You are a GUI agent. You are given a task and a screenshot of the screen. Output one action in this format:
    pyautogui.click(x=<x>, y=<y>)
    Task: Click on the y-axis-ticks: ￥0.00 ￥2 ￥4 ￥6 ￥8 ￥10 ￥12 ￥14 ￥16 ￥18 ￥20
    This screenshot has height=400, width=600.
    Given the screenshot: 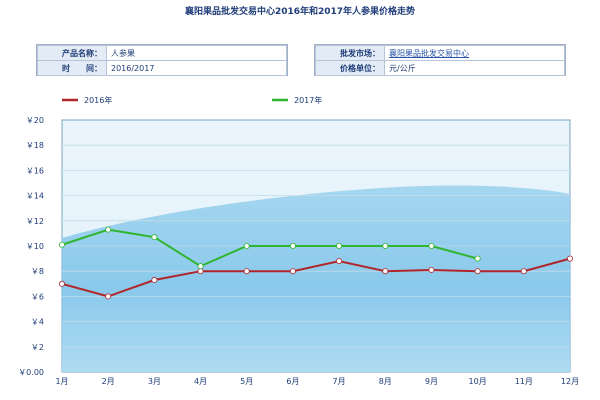 What is the action you would take?
    pyautogui.click(x=31, y=246)
    